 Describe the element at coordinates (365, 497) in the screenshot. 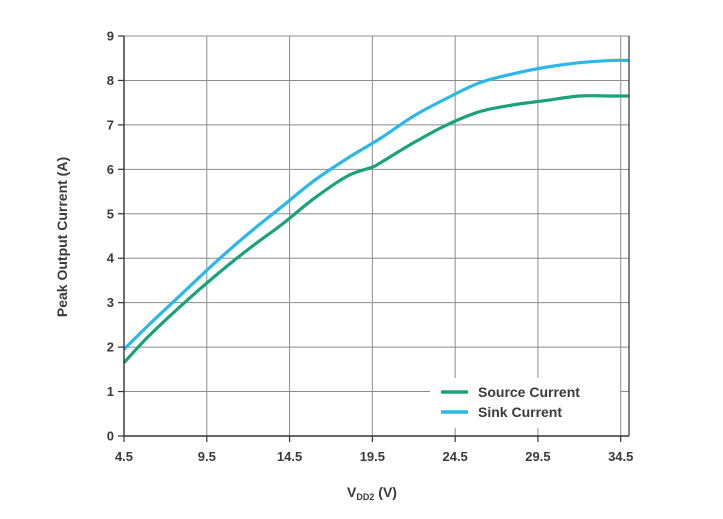

I see `x-axis-title-subscript: DD2` at that location.